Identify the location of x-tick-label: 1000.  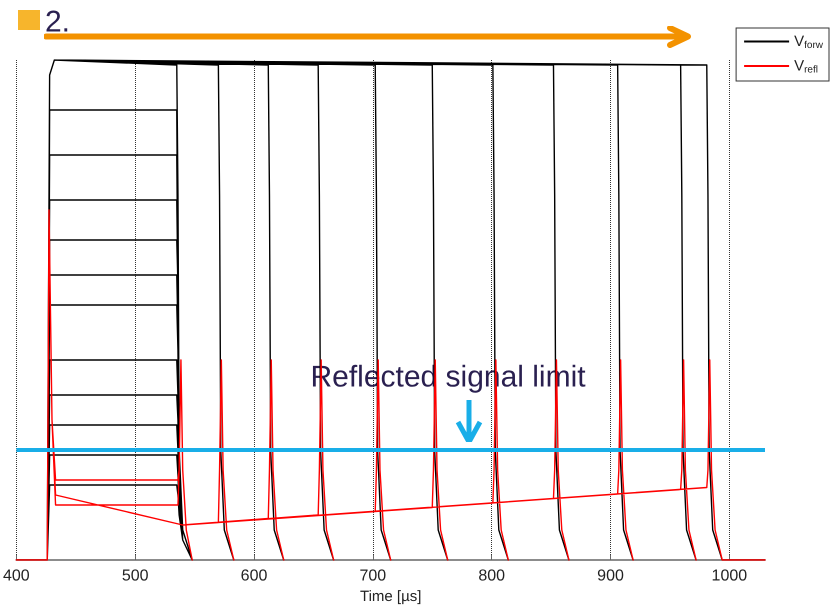
(730, 576).